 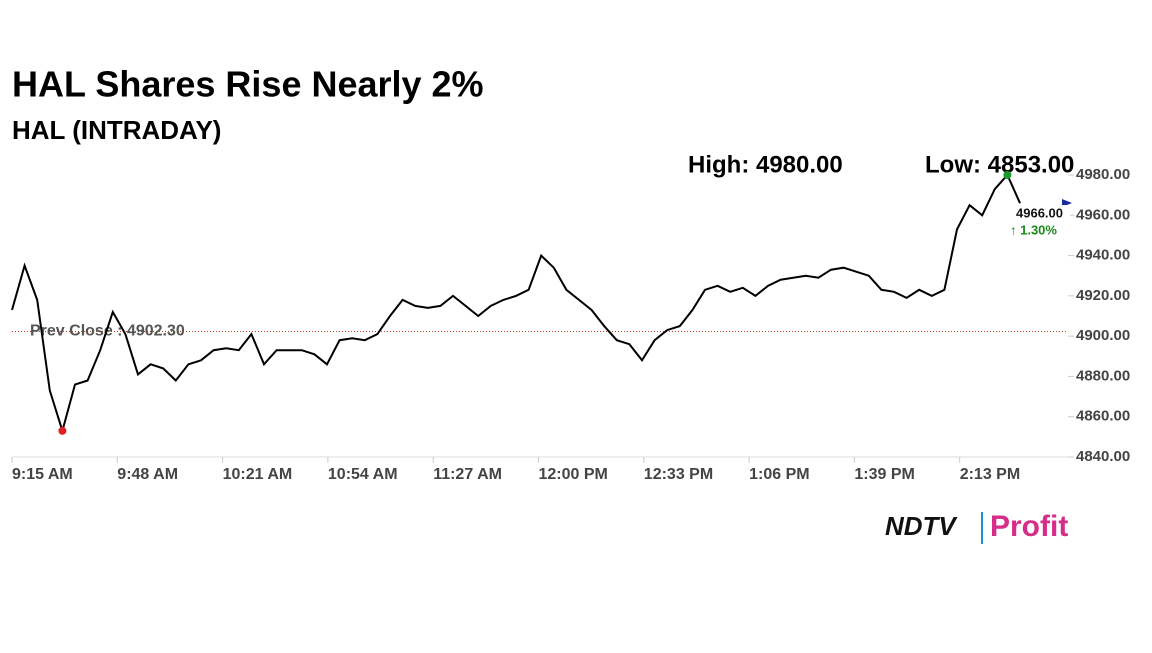 What do you see at coordinates (147, 474) in the screenshot?
I see `x-tick-label: 9:48 AM` at bounding box center [147, 474].